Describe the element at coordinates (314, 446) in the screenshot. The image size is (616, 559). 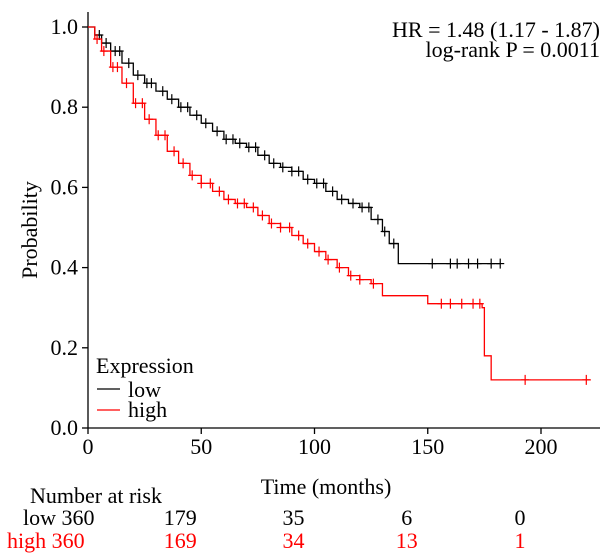
I see `x-tick-label: 100` at that location.